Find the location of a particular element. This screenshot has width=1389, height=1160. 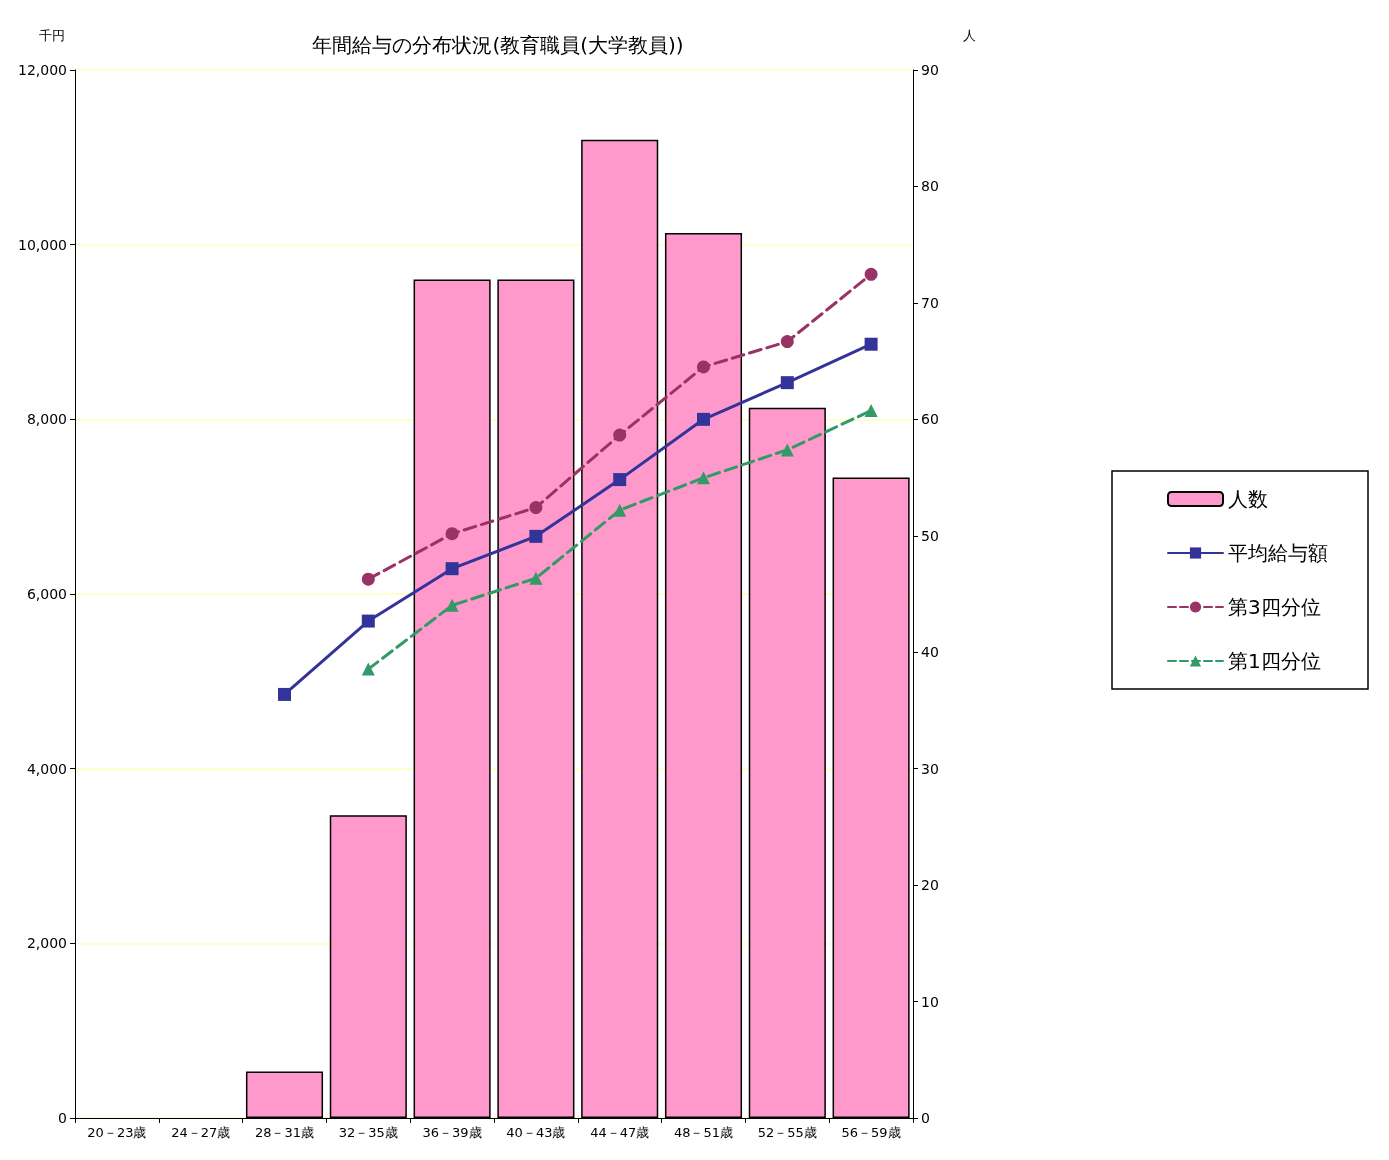

x-tick-label: 52－55歳 is located at coordinates (787, 1132).